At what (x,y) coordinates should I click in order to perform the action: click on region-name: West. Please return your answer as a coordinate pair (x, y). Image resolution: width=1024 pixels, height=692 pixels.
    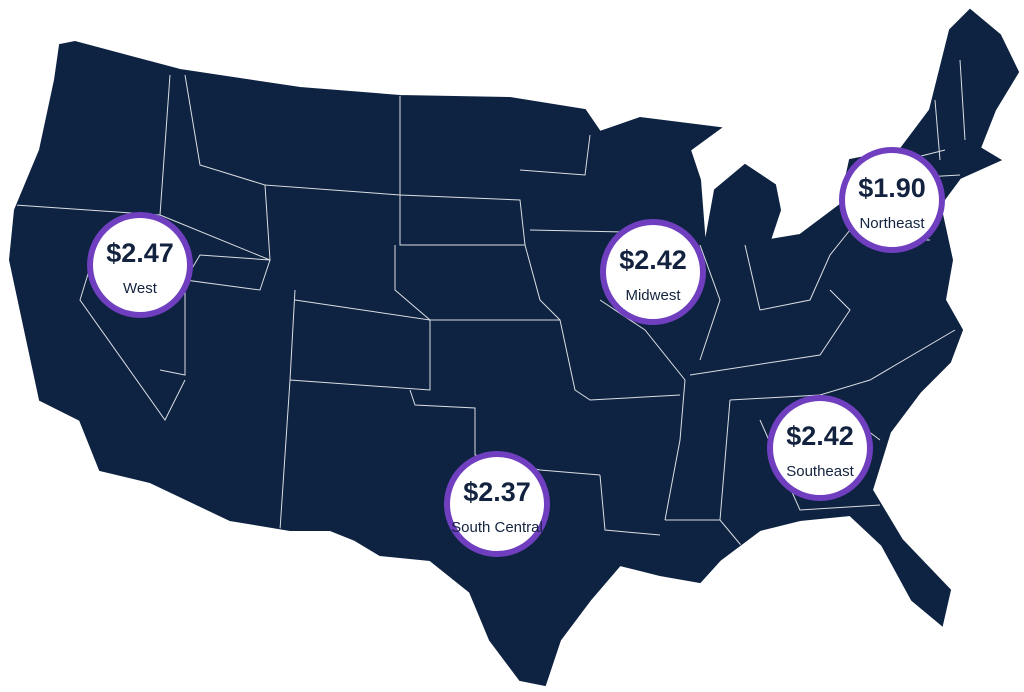
    Looking at the image, I should click on (140, 288).